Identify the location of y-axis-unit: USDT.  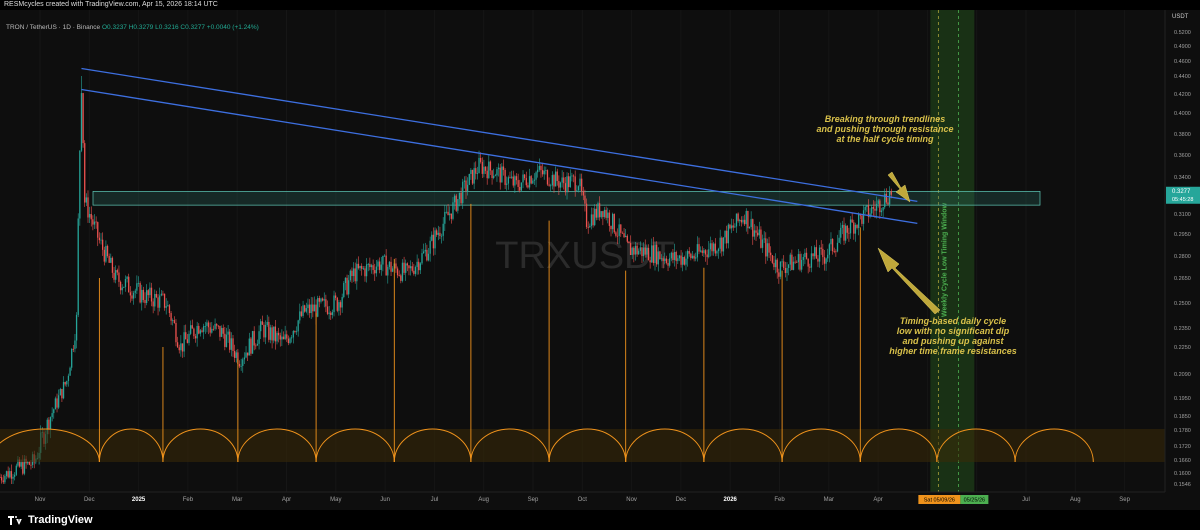
(1180, 17).